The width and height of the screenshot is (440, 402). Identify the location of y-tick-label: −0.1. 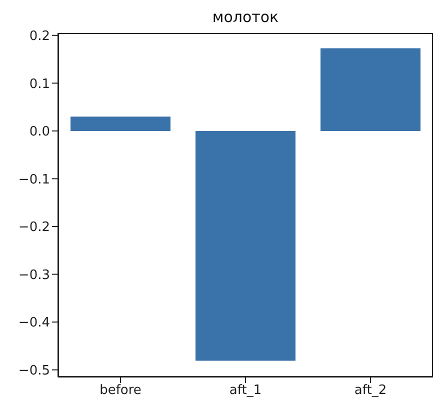
(34, 180).